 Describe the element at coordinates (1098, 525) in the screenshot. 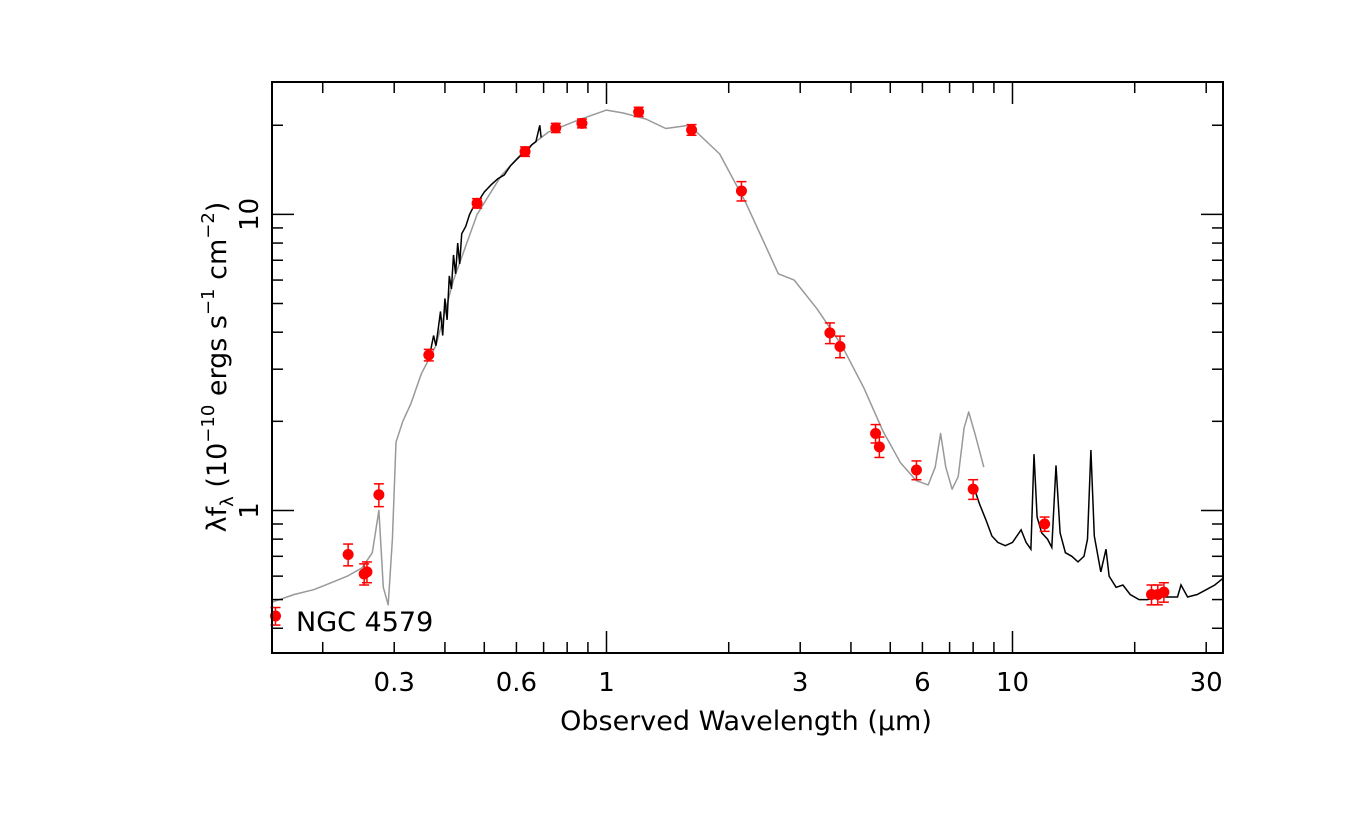

I see `ir-spectrum-line` at that location.